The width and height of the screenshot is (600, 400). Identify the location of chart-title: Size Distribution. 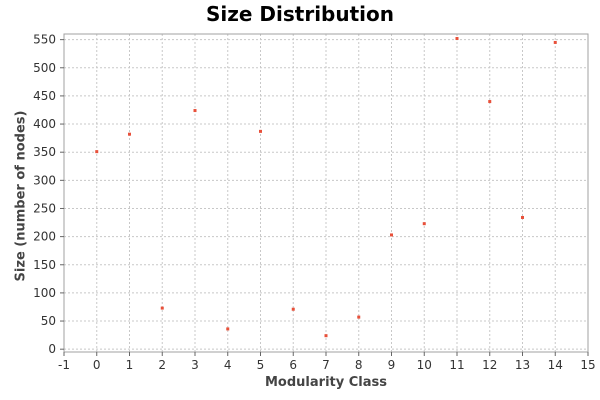
(300, 14).